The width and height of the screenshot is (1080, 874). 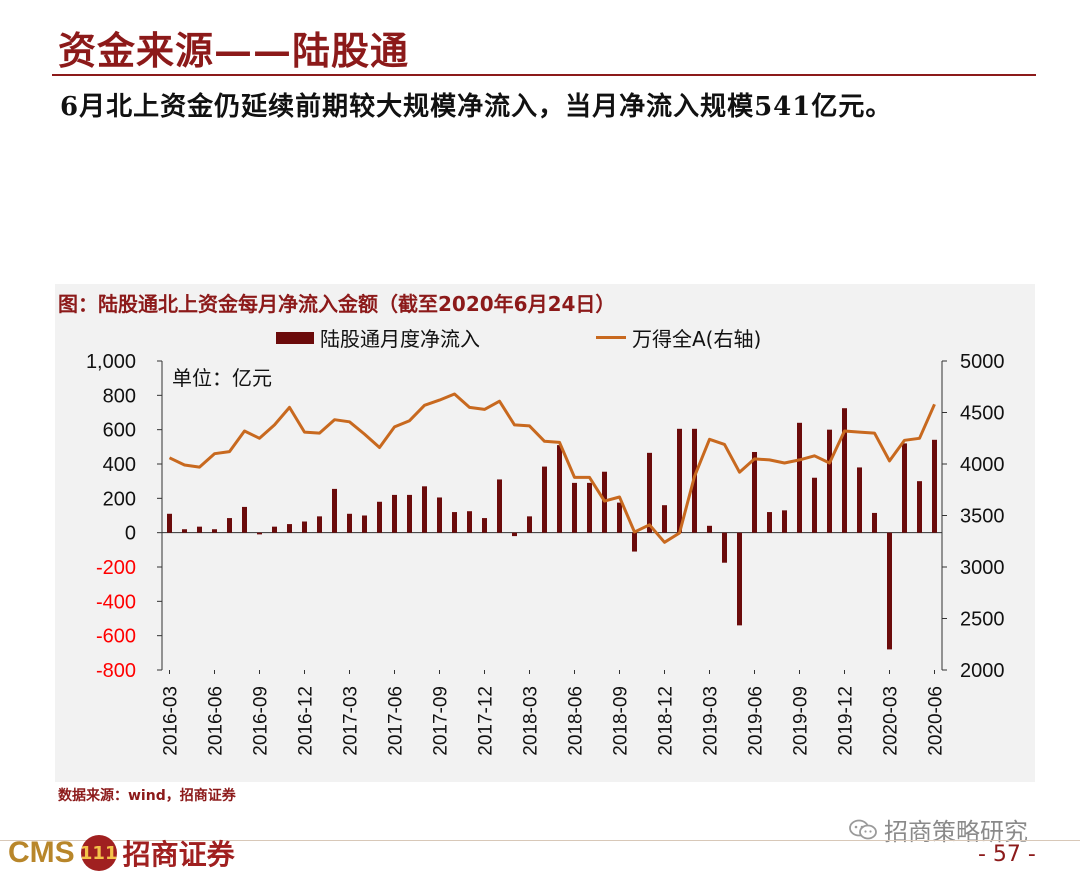 I want to click on right-tick-label: 5000, so click(x=982, y=362).